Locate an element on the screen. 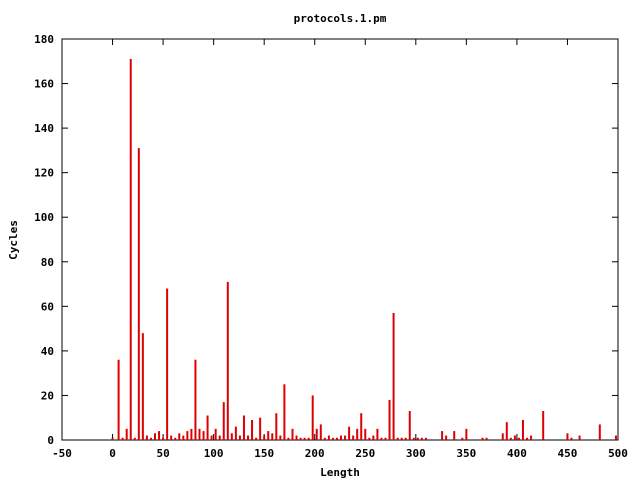  x-tick-label: 50 is located at coordinates (162, 453).